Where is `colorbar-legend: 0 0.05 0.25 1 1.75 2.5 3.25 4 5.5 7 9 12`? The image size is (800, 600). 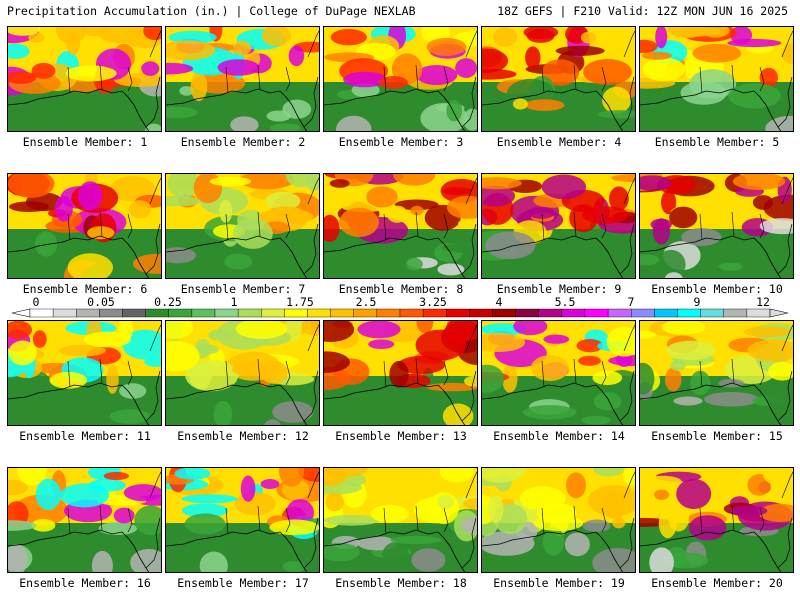
colorbar-legend: 0 0.05 0.25 1 1.75 2.5 3.25 4 5.5 7 9 12 is located at coordinates (400, 309).